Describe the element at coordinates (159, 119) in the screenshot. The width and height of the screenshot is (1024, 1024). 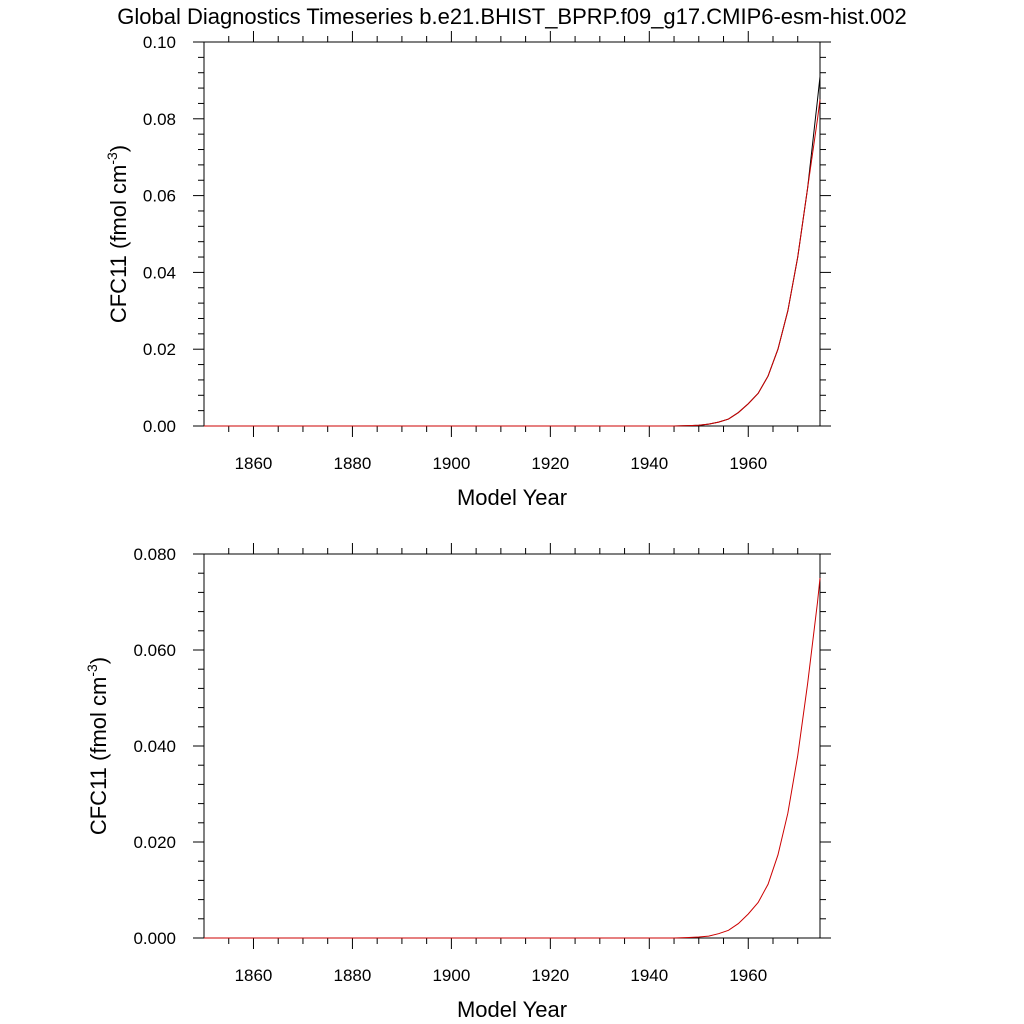
I see `y-tick-label: 0.08` at that location.